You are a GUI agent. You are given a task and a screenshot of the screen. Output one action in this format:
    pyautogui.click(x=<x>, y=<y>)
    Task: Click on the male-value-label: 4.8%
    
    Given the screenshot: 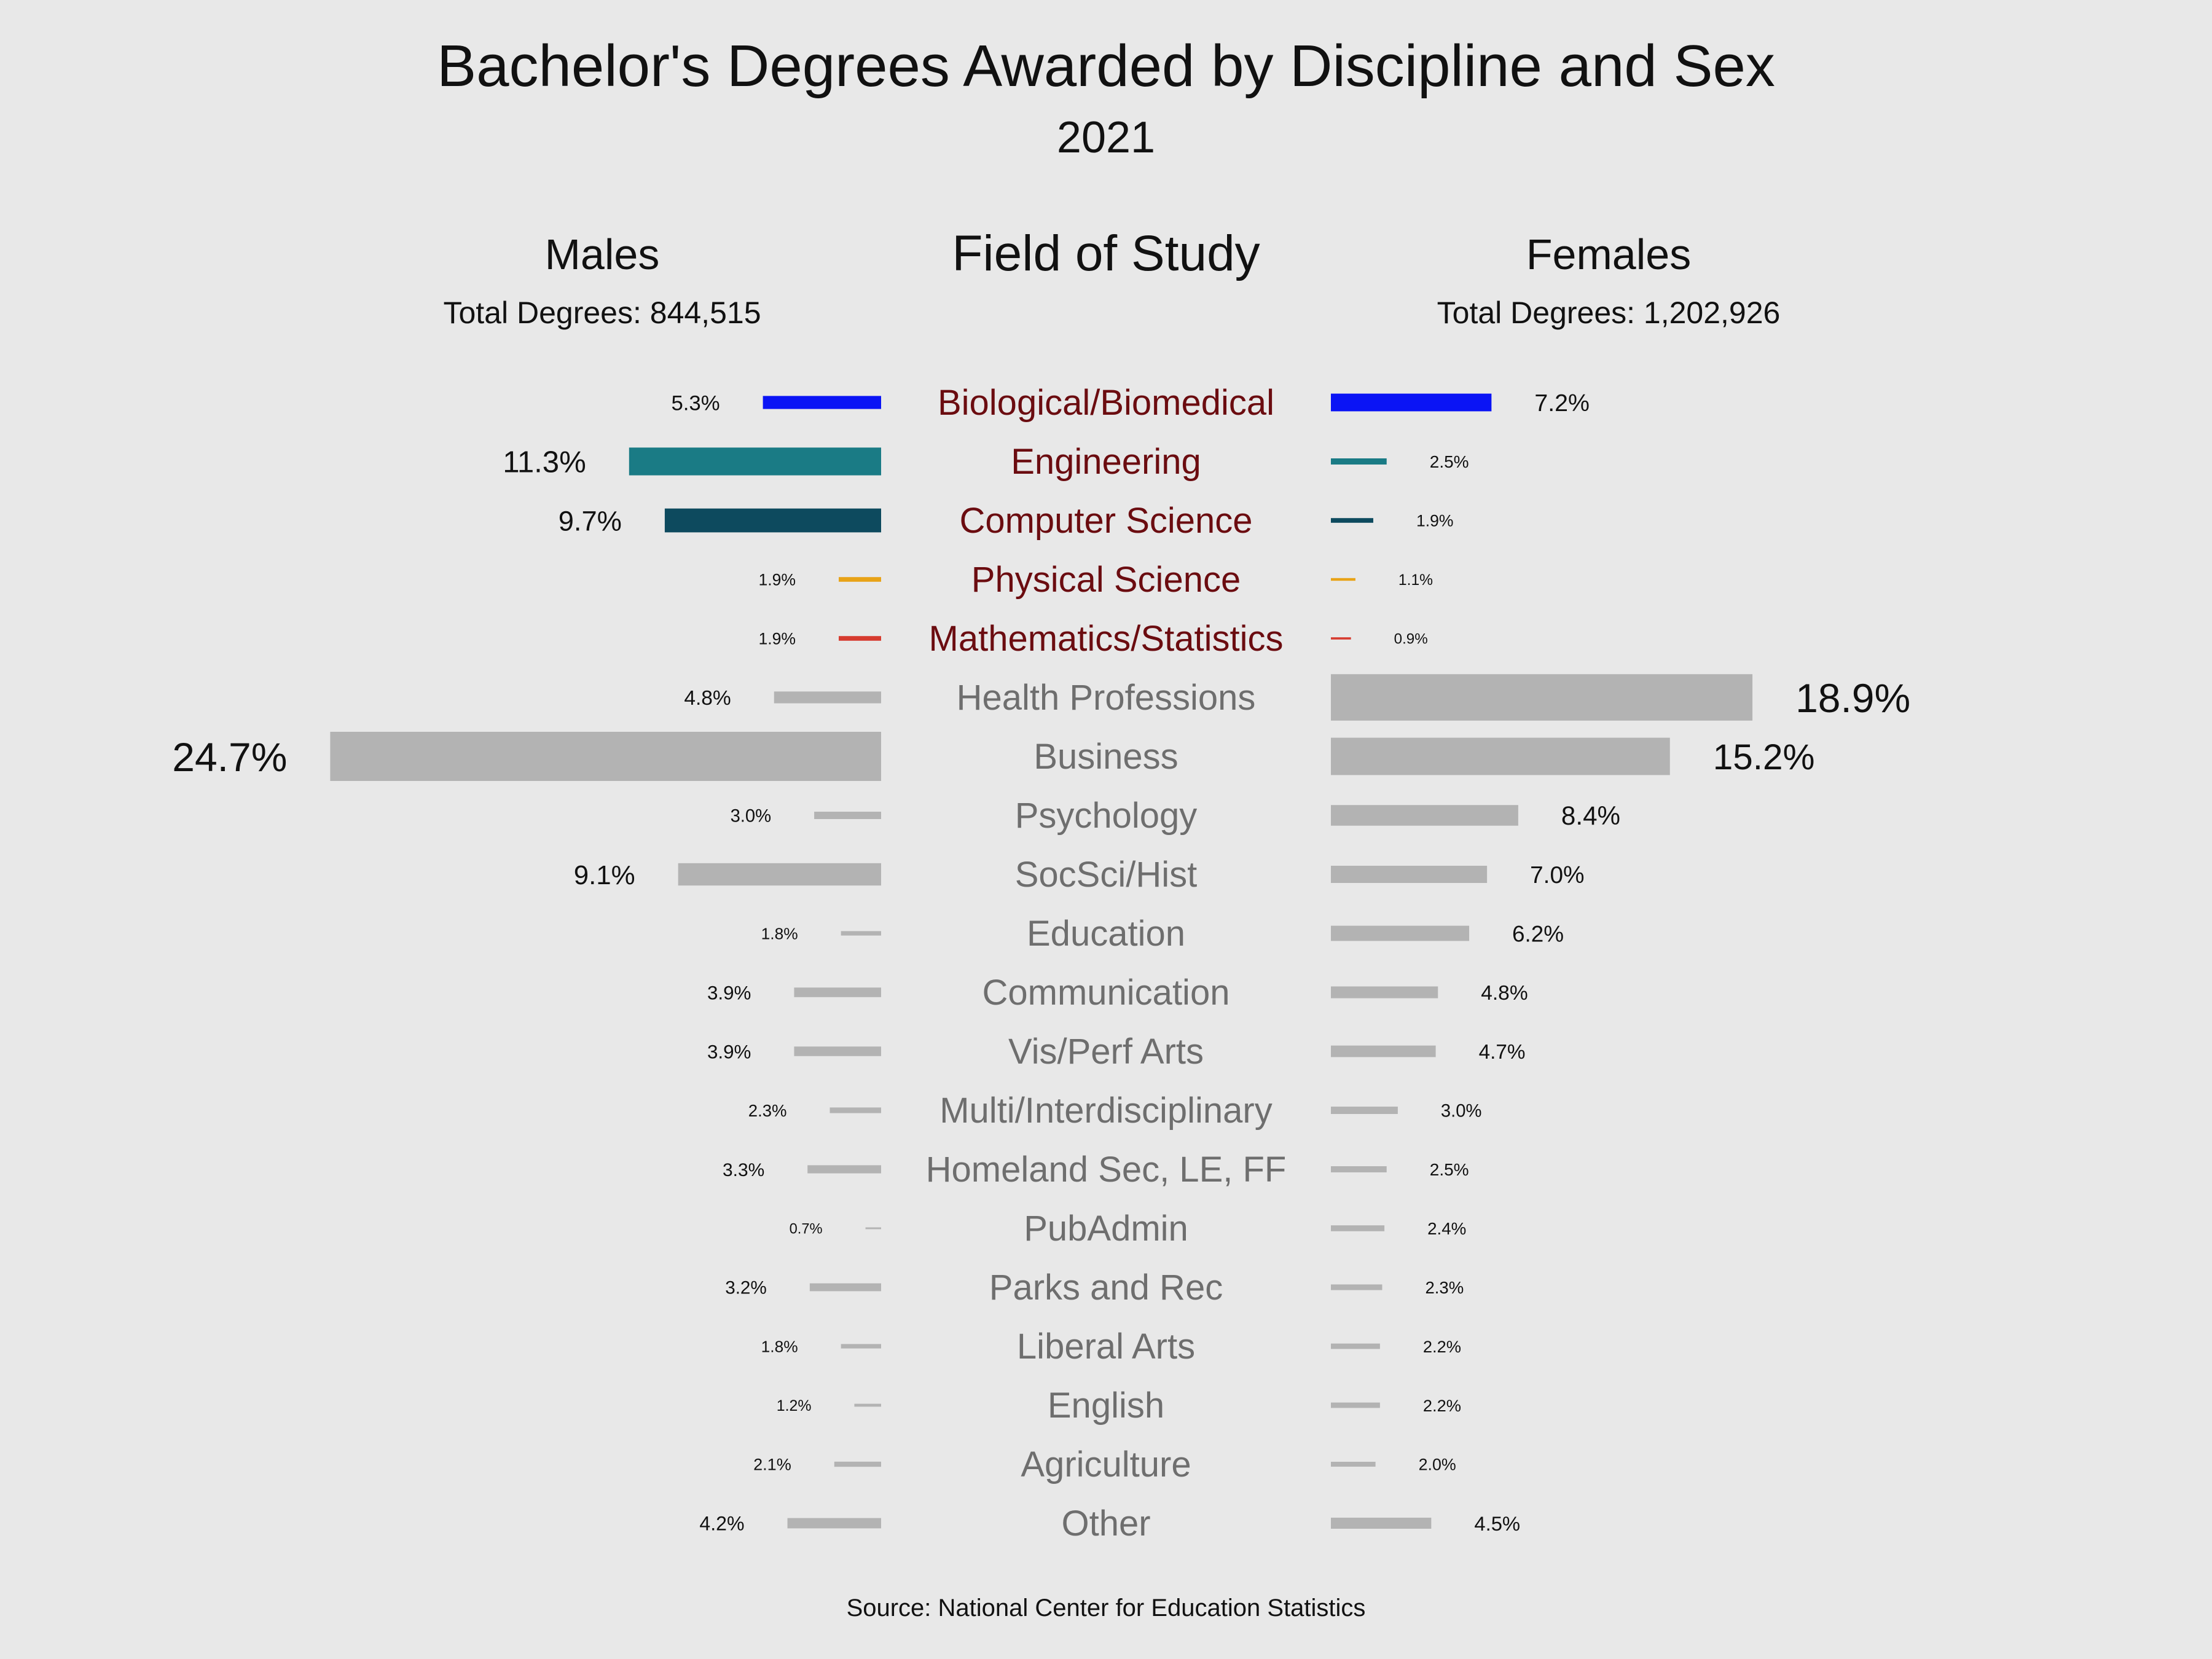 What is the action you would take?
    pyautogui.click(x=707, y=698)
    